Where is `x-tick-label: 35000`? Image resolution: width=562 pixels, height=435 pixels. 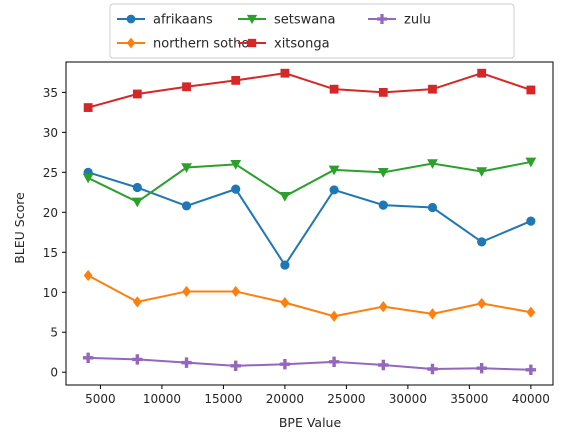
x-tick-label: 35000 is located at coordinates (469, 399).